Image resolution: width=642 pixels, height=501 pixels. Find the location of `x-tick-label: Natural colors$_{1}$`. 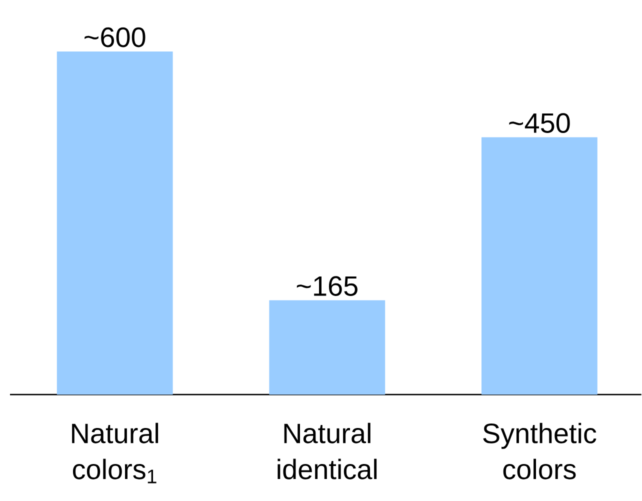

x-tick-label: Natural colors$_{1}$ is located at coordinates (115, 452).